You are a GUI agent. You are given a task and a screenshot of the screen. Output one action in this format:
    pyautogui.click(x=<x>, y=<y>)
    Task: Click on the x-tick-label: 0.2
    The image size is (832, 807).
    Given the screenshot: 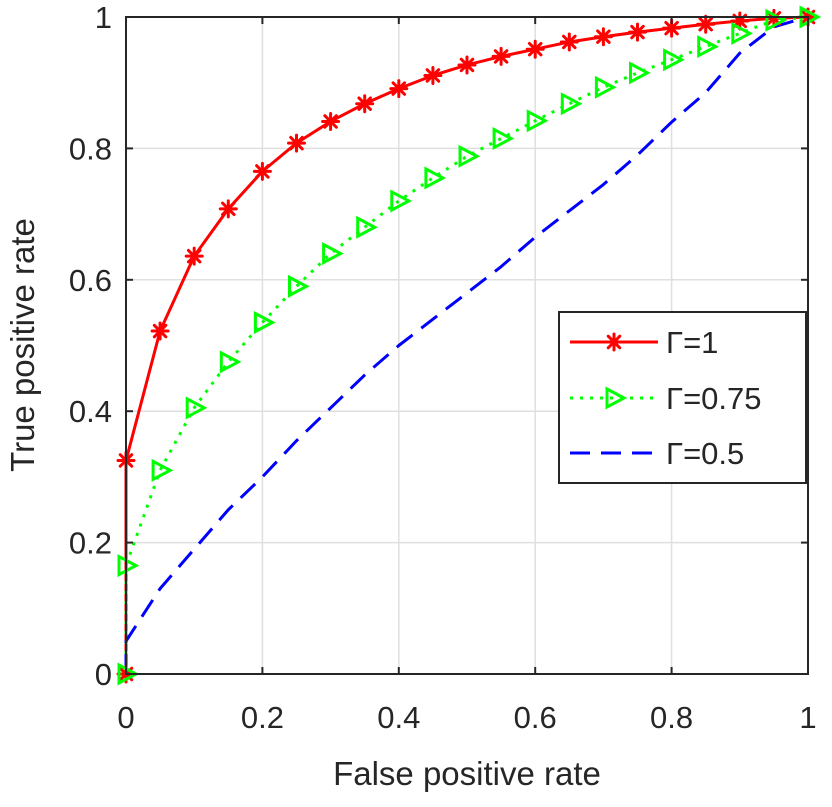 What is the action you would take?
    pyautogui.click(x=262, y=717)
    